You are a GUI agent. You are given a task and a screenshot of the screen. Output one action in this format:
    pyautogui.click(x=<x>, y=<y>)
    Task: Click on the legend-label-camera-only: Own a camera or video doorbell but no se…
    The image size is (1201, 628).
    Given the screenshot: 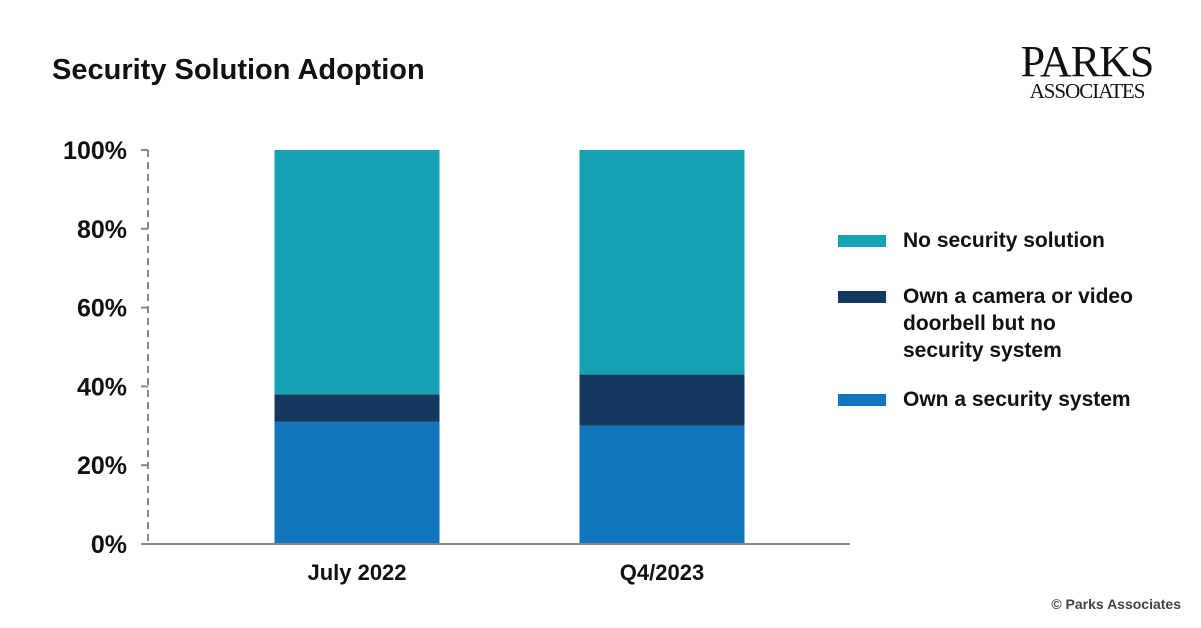 What is the action you would take?
    pyautogui.click(x=1018, y=323)
    